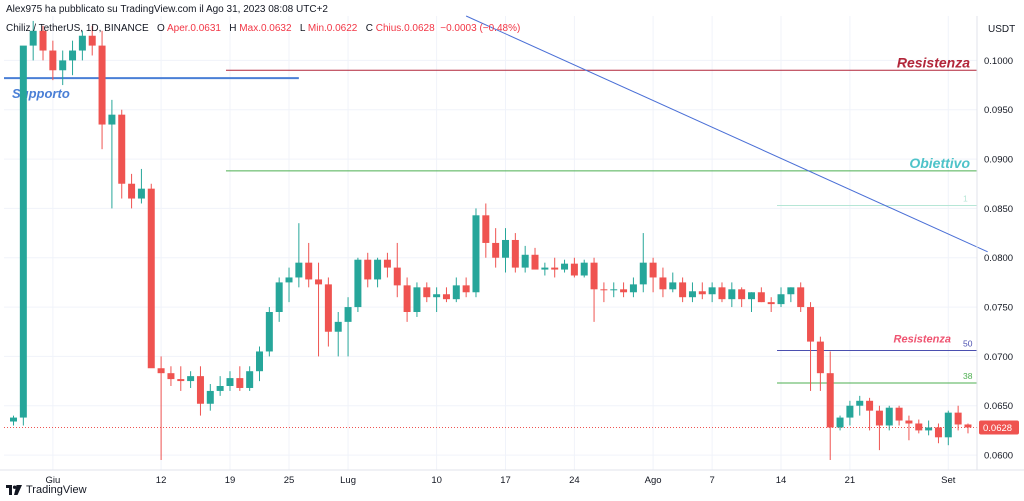 The image size is (1024, 501). Describe the element at coordinates (505, 480) in the screenshot. I see `time-tick-label: 17` at that location.